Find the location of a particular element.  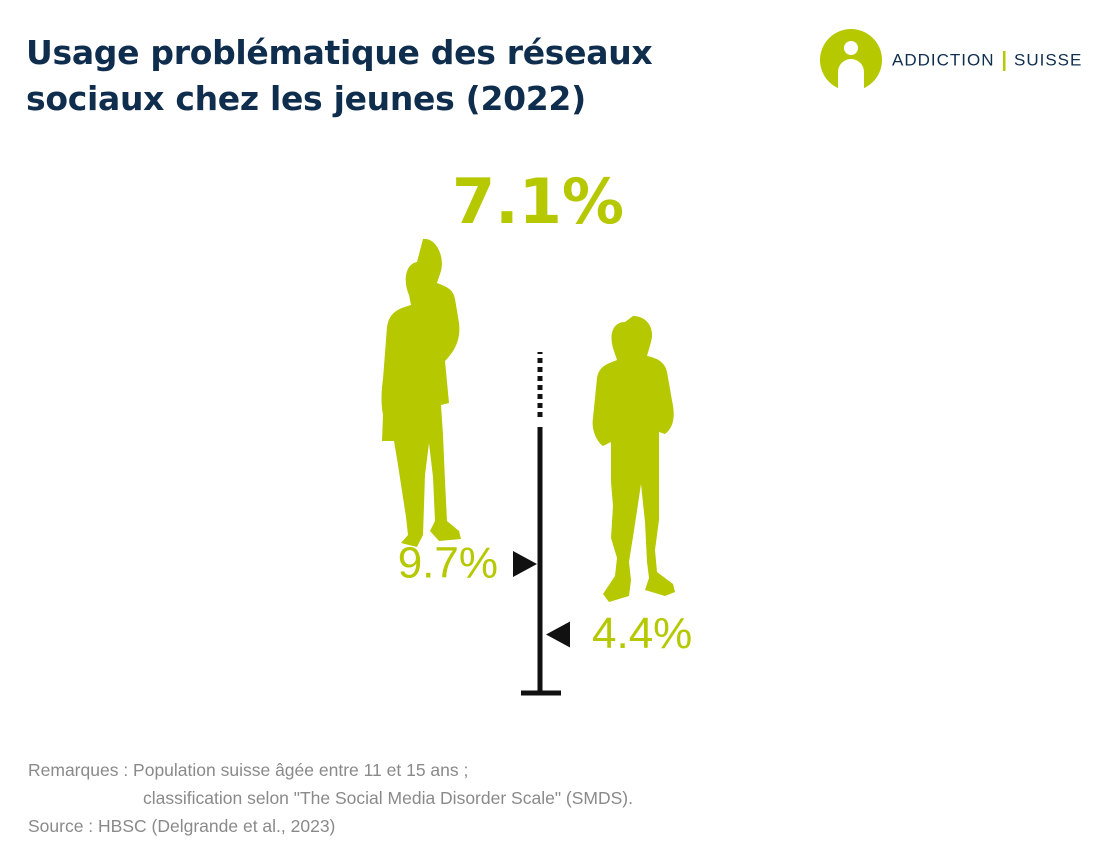

male-silhouette is located at coordinates (633, 459).